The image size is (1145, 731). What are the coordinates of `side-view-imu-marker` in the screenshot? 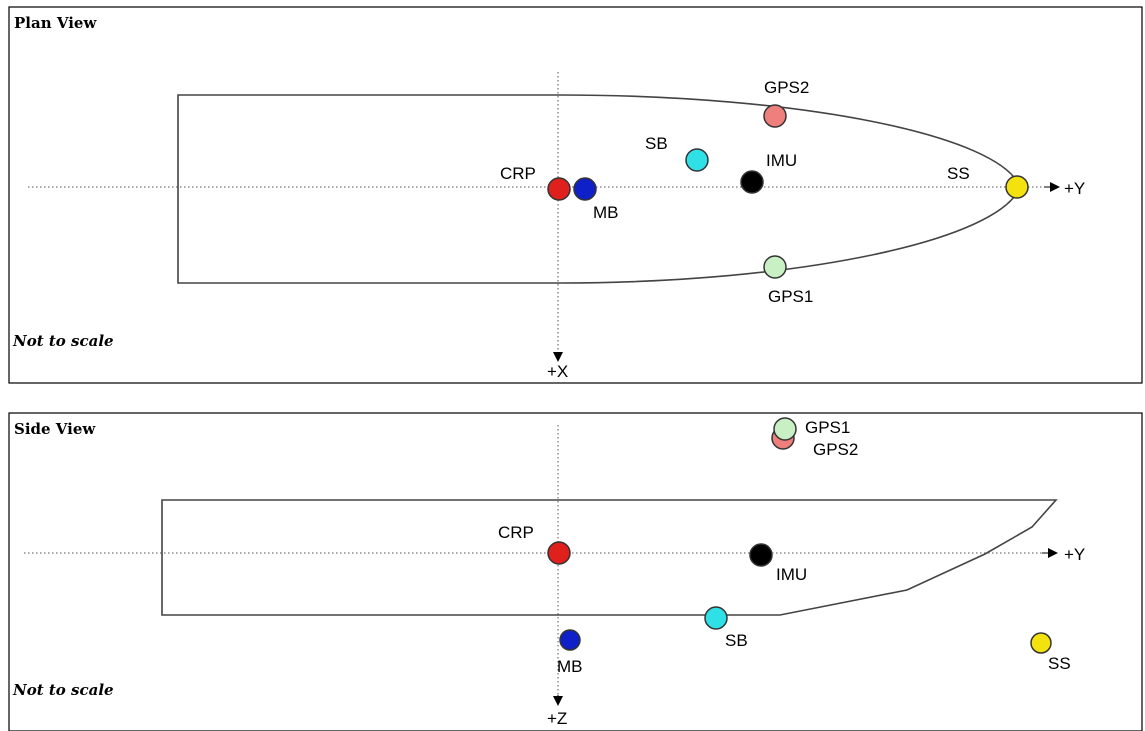 It's located at (761, 555).